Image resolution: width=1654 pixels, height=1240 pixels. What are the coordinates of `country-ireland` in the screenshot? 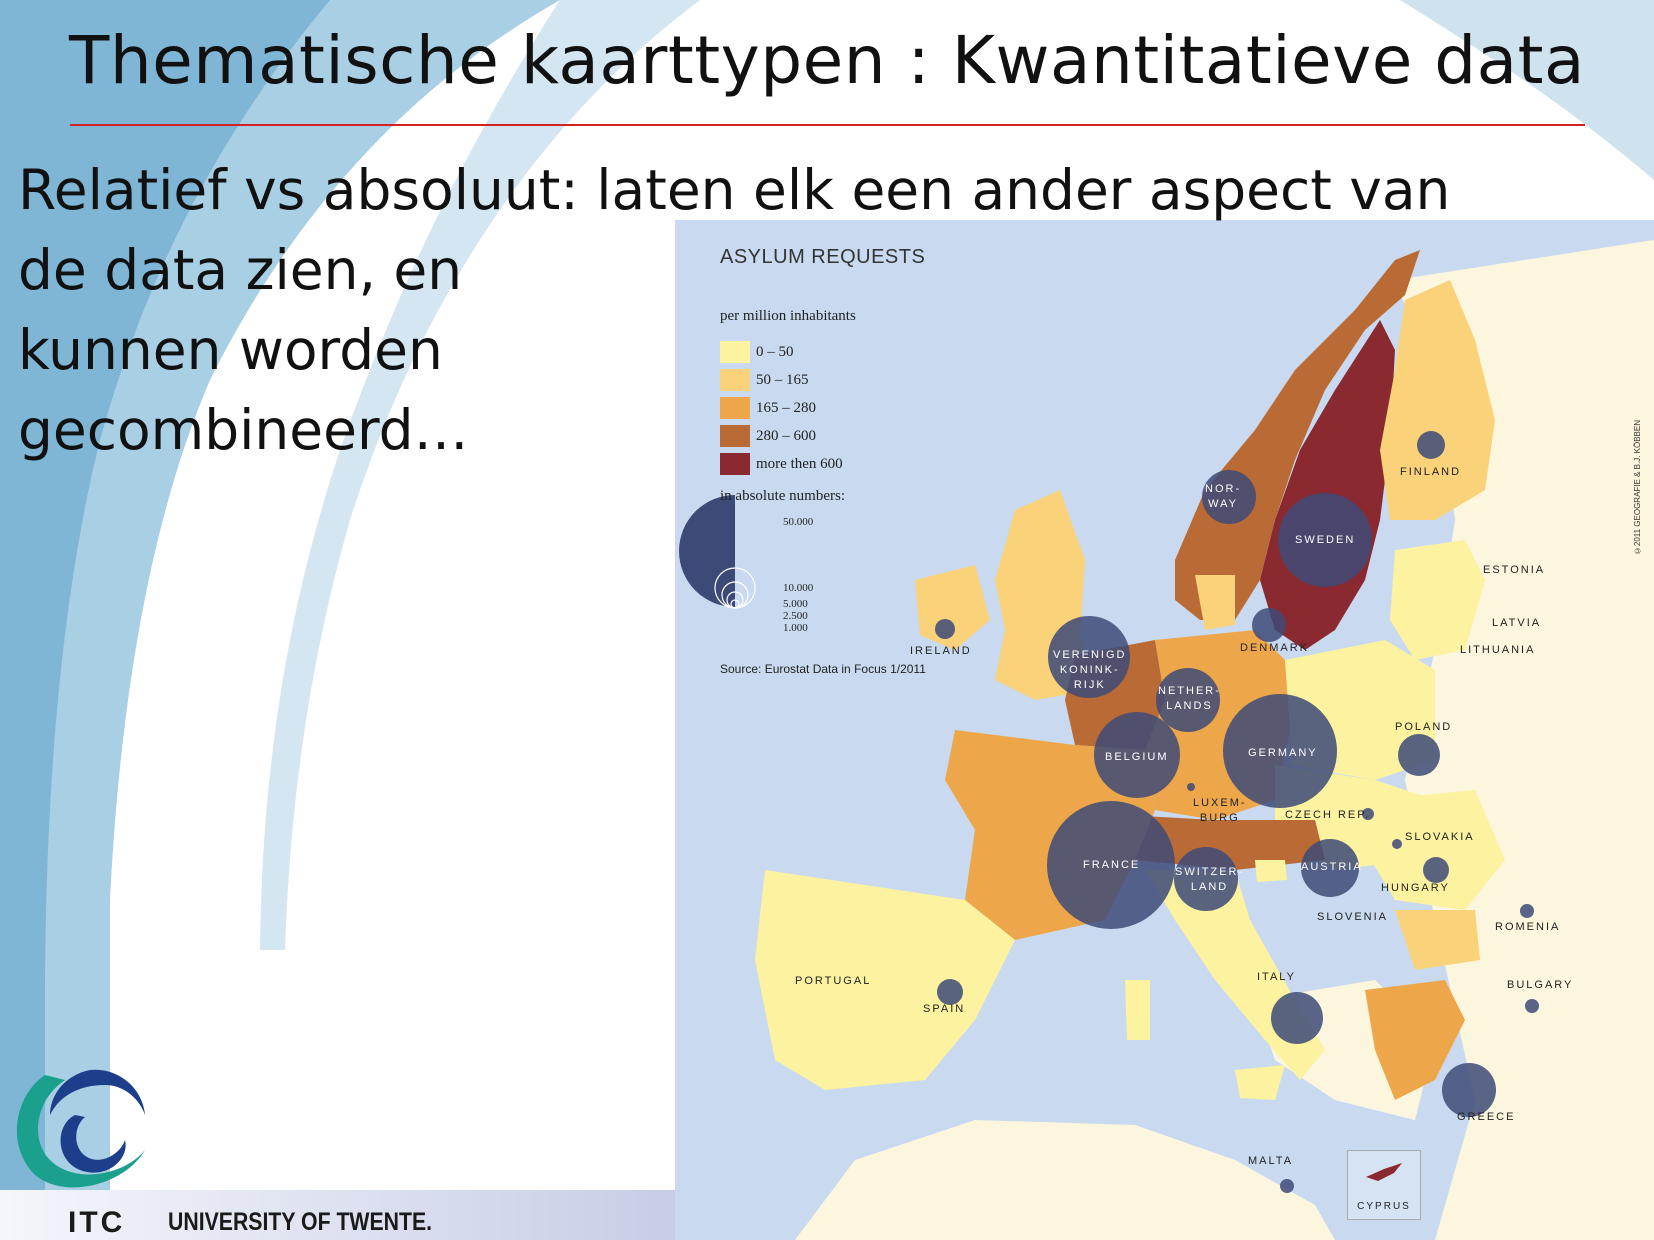 It's located at (952, 607).